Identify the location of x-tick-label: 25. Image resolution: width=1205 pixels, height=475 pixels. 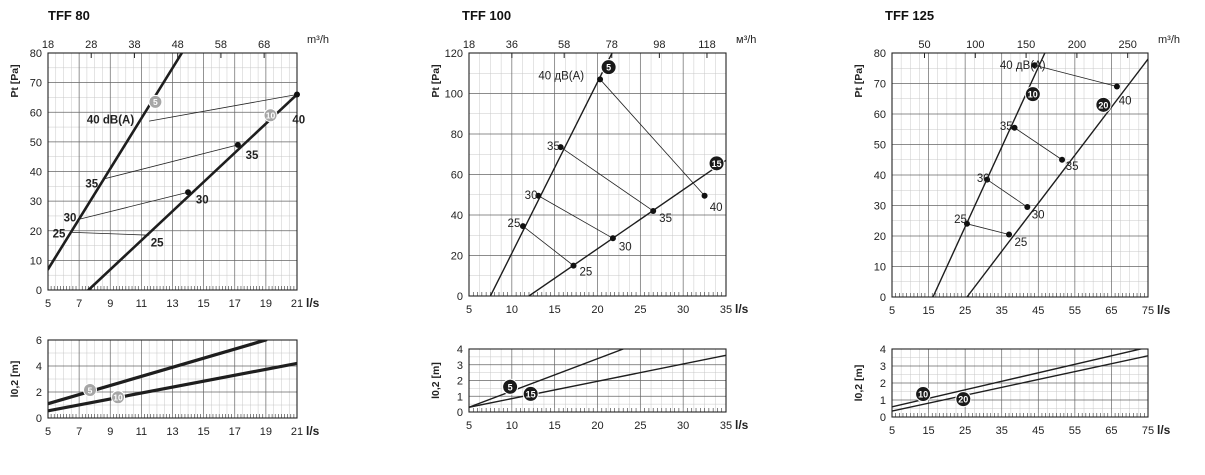
(965, 311).